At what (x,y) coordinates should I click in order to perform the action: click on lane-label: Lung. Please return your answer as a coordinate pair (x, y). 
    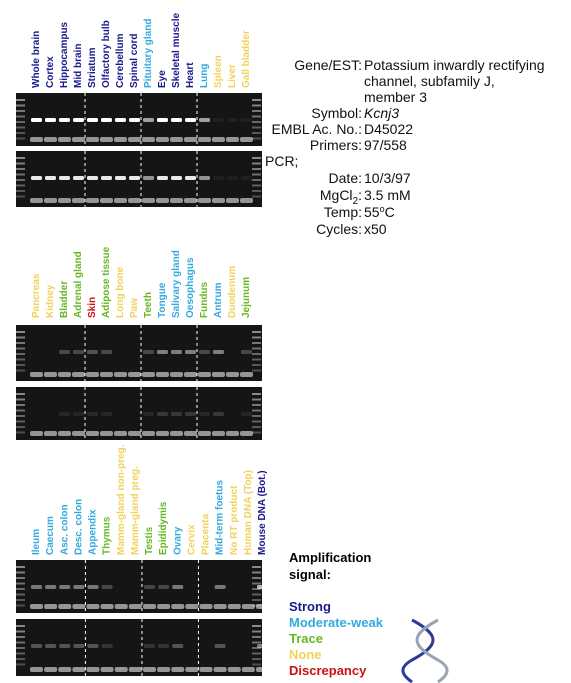
    Looking at the image, I should click on (204, 76).